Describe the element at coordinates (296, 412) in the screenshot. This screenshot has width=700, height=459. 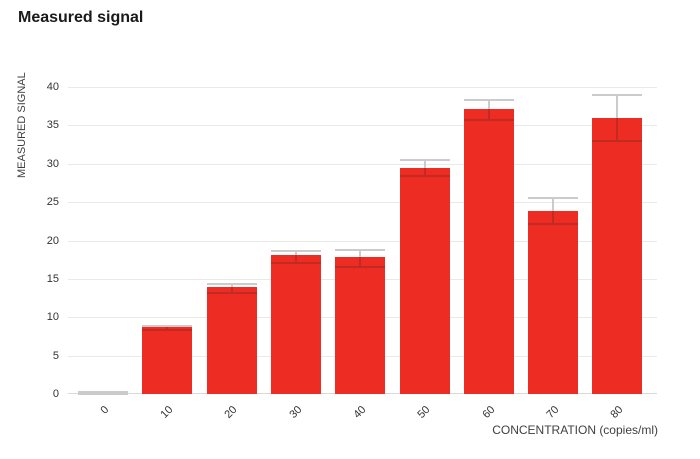
I see `x-tick-label-30: 30` at that location.